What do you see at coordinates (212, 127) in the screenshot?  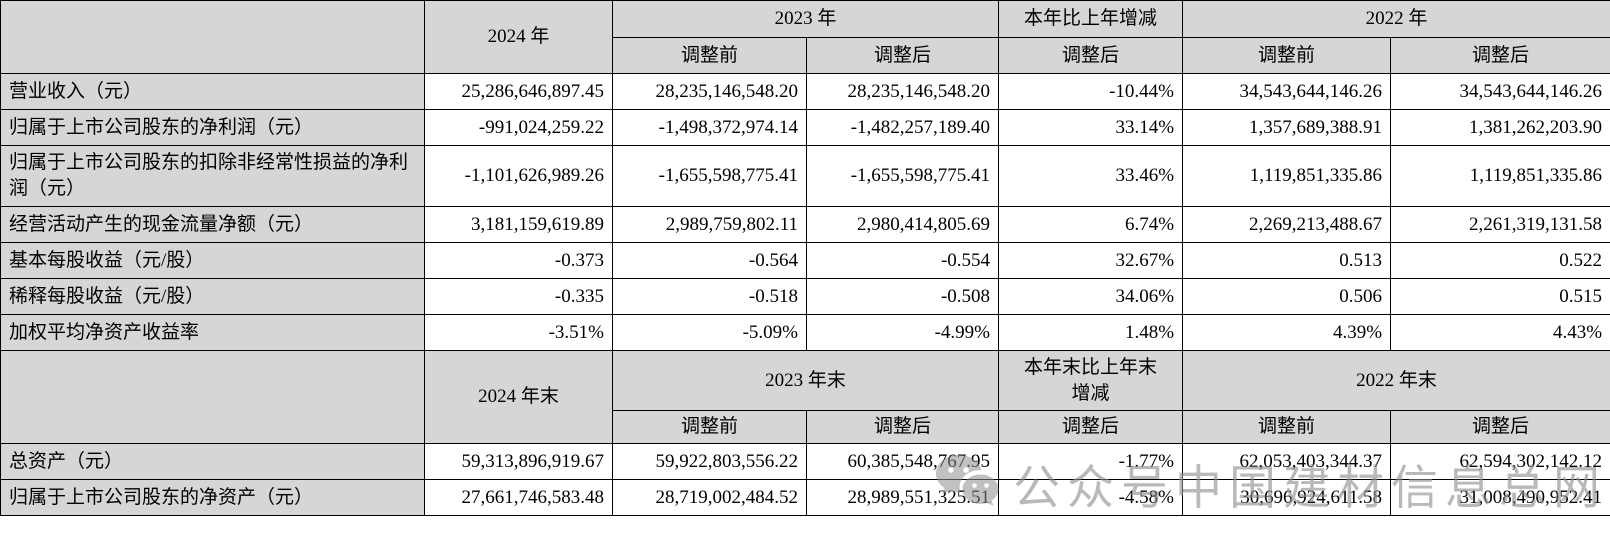 I see `row-label: 归属于上市公司股东的净利润（元）` at bounding box center [212, 127].